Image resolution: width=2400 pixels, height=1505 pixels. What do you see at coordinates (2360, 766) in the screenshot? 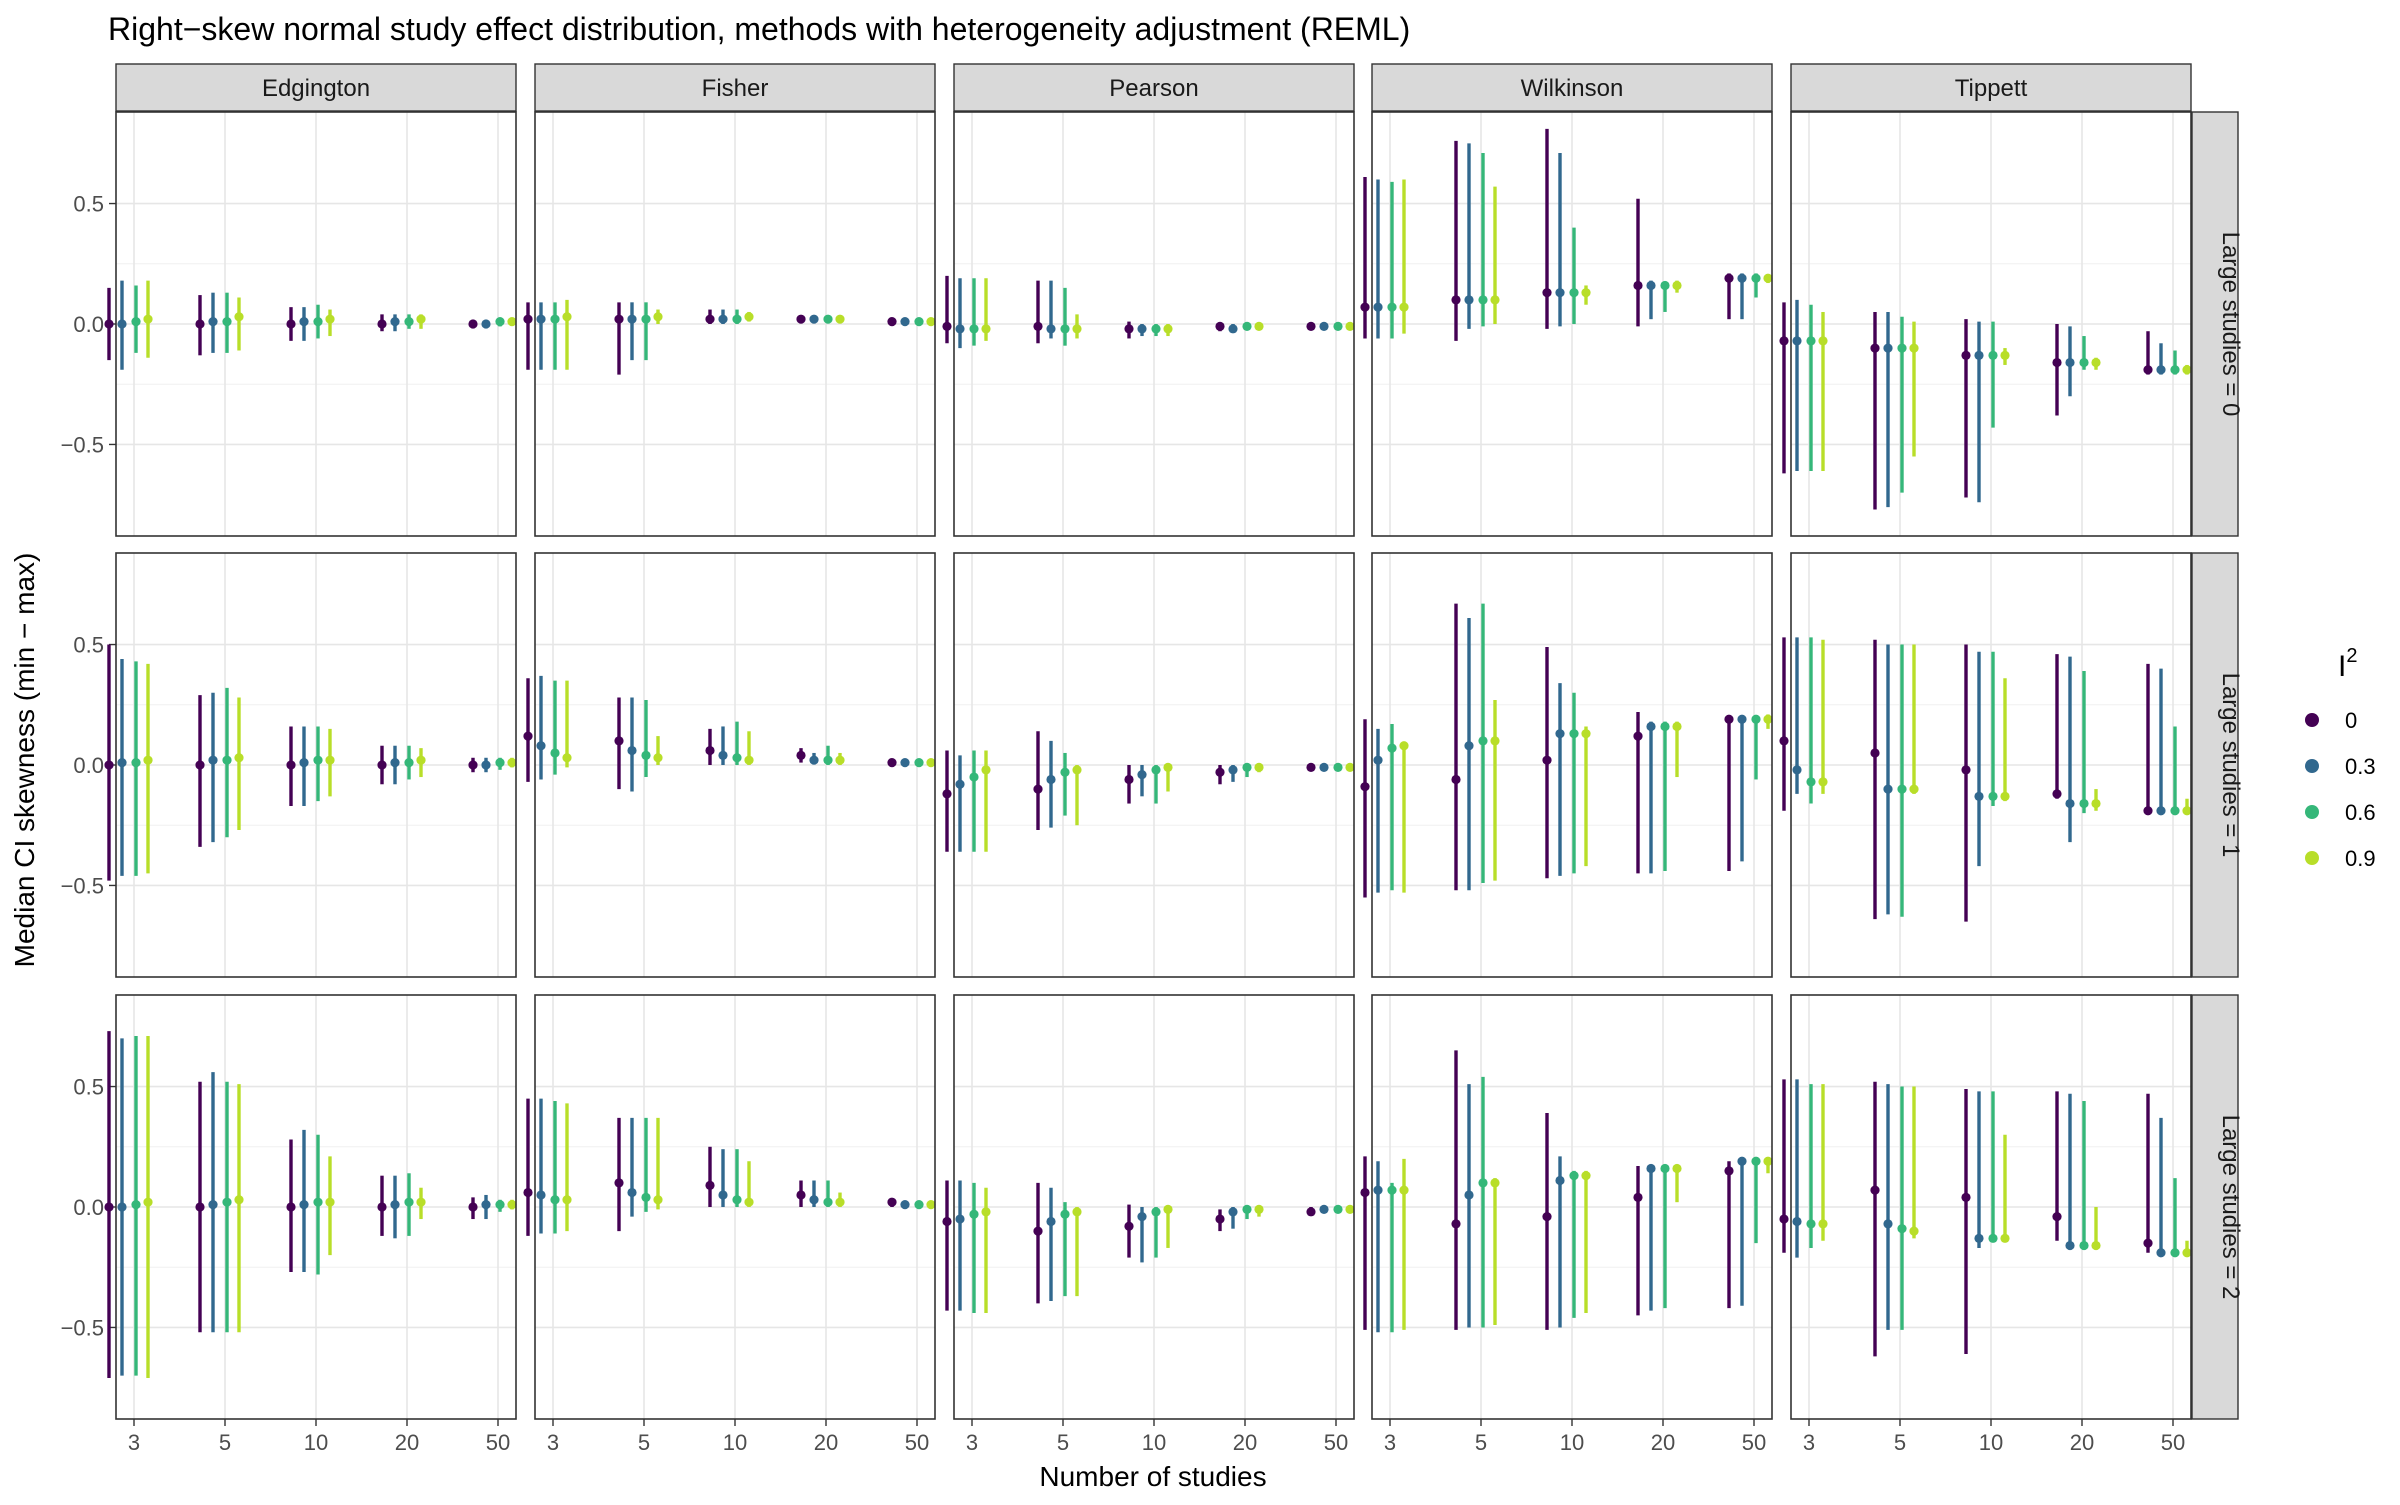
I see `legend-label: 0.3` at bounding box center [2360, 766].